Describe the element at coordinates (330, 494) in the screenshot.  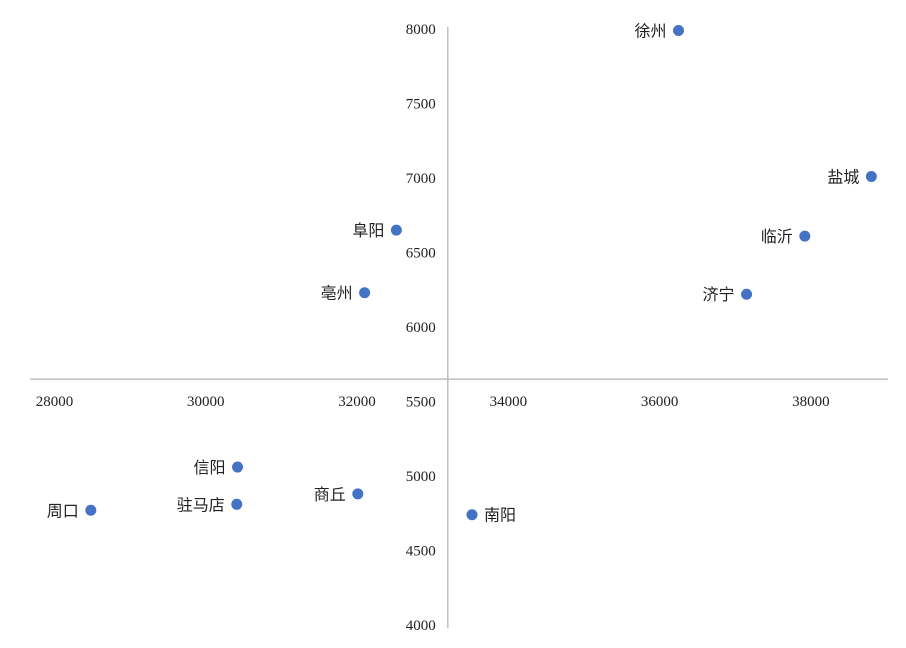
I see `data-point-label: 商丘` at that location.